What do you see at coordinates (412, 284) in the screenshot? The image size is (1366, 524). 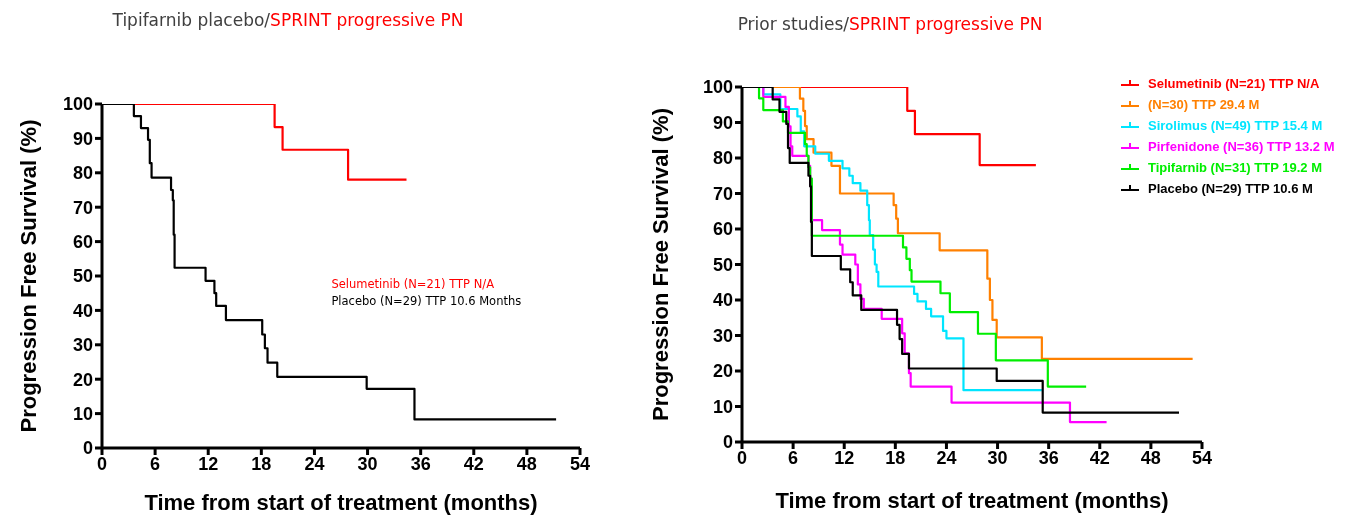 I see `text: Selumetinib (N=21) TTP N/A` at bounding box center [412, 284].